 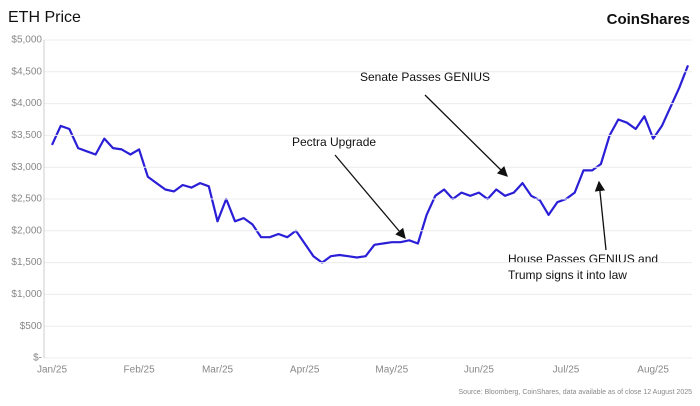 What do you see at coordinates (26, 262) in the screenshot?
I see `y-tick-label: $1,500` at bounding box center [26, 262].